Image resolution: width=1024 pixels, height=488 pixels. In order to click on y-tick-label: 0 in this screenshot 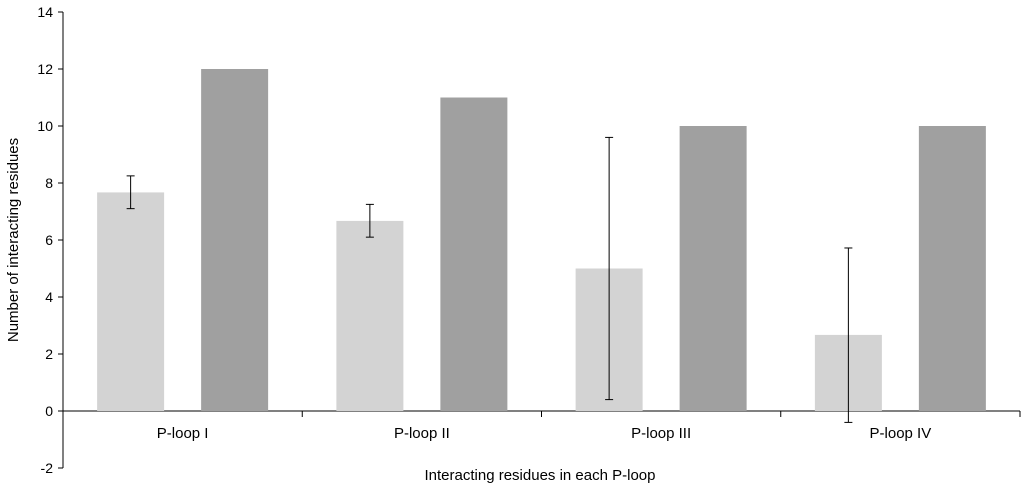, I will do `click(49, 411)`.